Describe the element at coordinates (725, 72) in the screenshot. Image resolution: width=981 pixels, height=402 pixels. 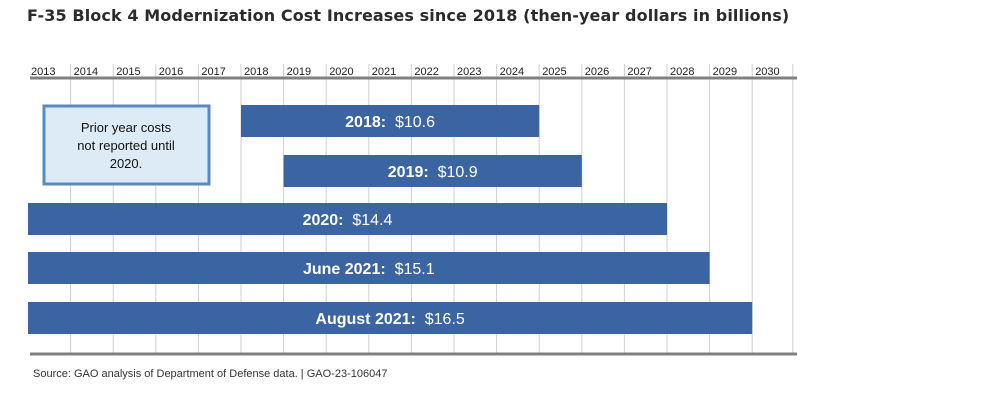
I see `tick-label: 2029` at that location.